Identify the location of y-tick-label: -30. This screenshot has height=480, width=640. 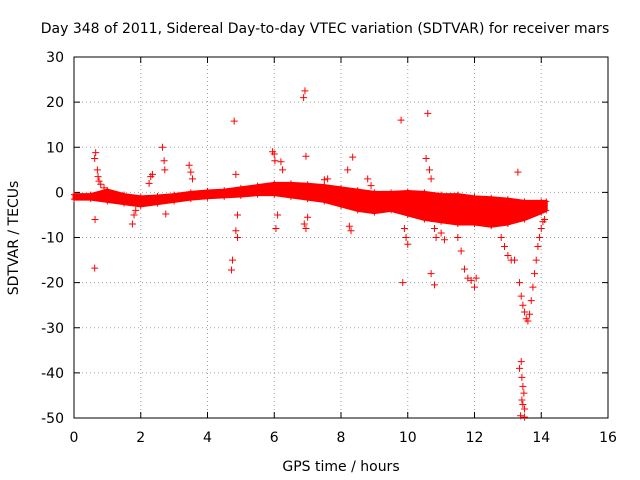
(52, 329).